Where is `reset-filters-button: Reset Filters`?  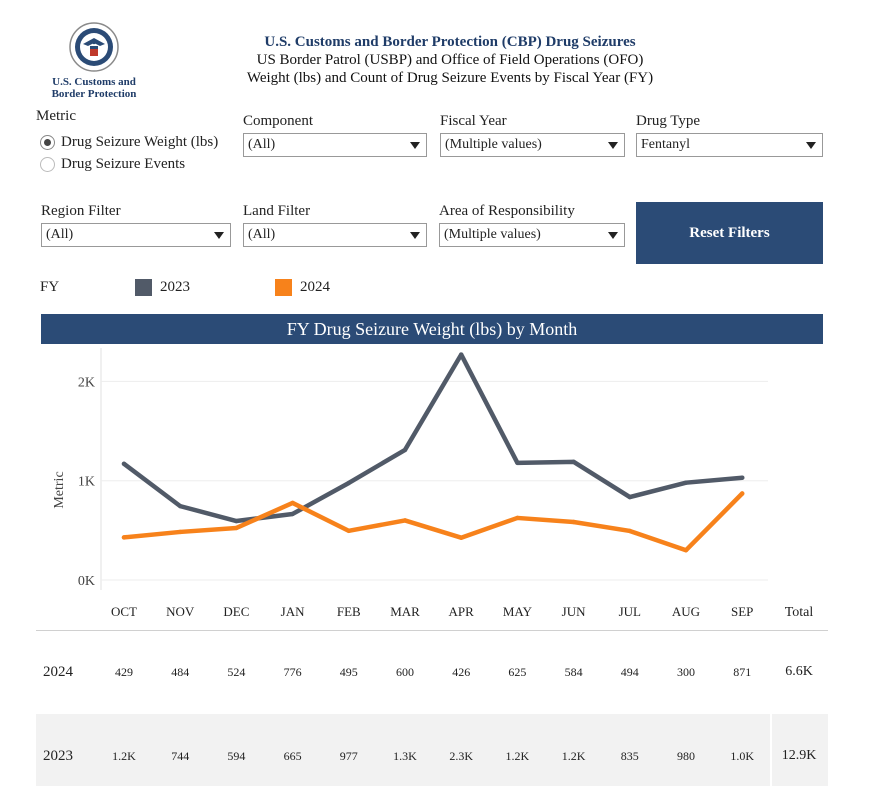
reset-filters-button: Reset Filters is located at coordinates (729, 233).